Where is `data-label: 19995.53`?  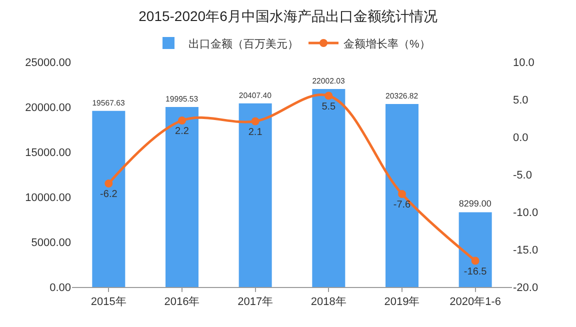
data-label: 19995.53 is located at coordinates (182, 99).